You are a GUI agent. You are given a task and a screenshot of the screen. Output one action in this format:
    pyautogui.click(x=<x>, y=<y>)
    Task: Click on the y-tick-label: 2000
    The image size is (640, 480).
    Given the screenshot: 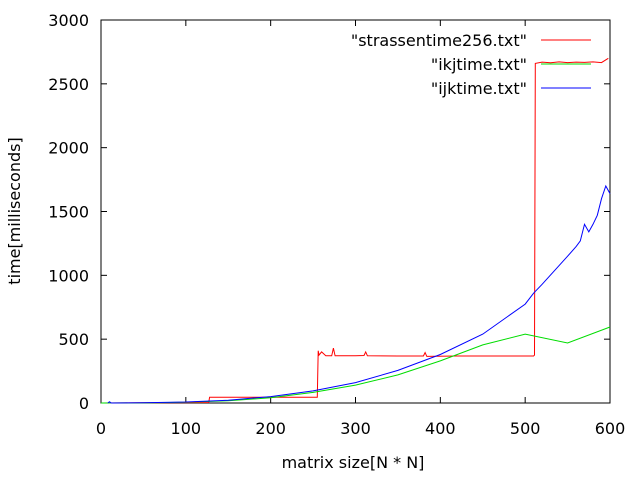 What is the action you would take?
    pyautogui.click(x=68, y=148)
    